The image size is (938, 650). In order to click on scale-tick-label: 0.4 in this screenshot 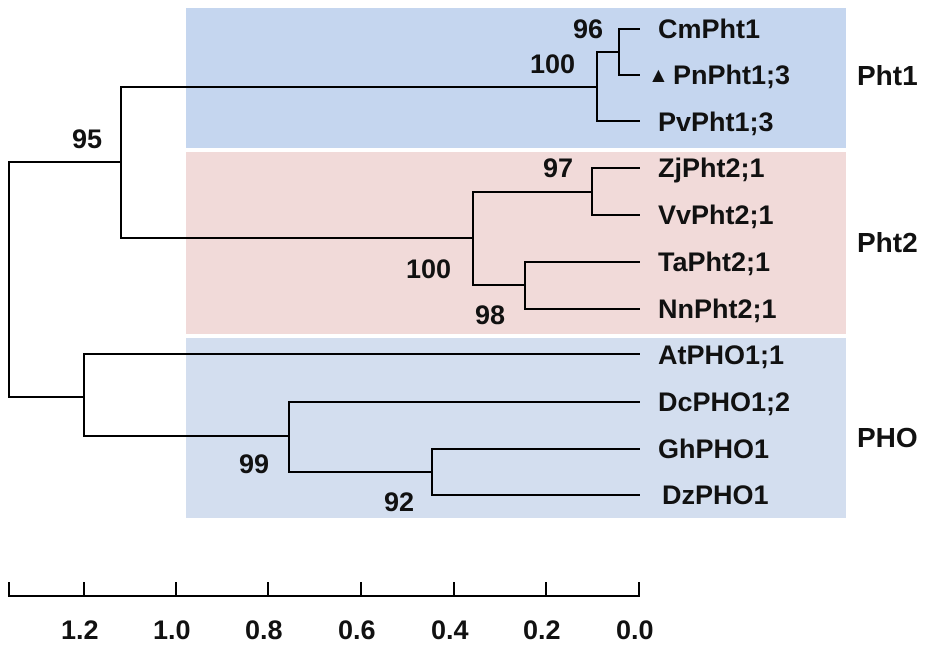, I will do `click(450, 630)`.